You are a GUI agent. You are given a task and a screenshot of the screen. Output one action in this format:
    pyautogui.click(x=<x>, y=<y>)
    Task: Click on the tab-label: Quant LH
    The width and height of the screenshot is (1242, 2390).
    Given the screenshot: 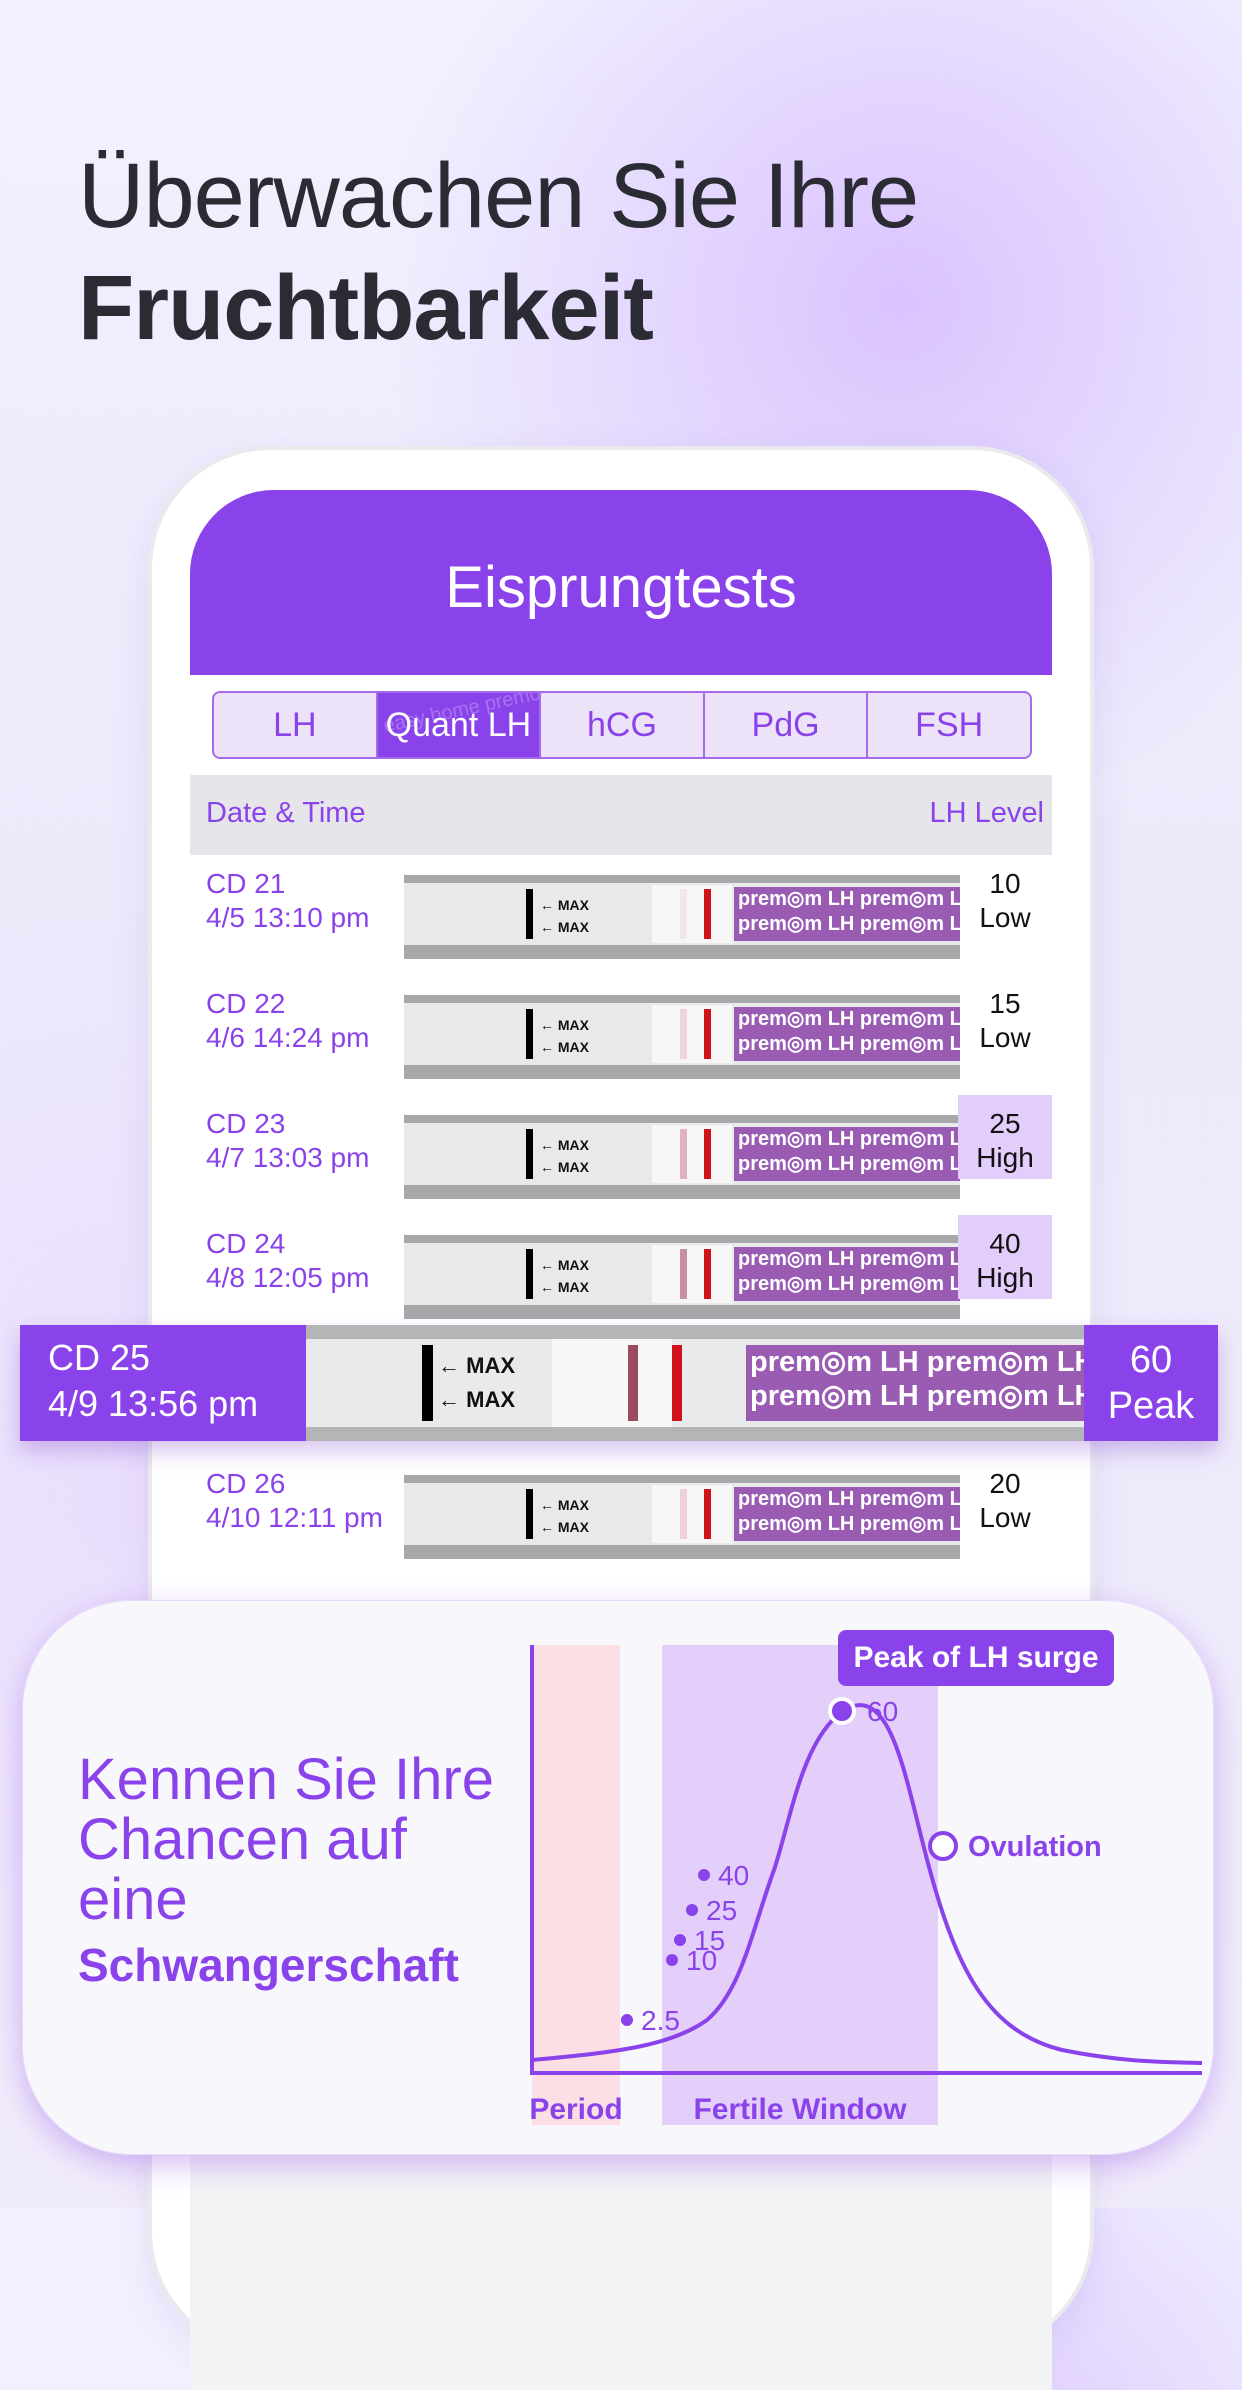 What is the action you would take?
    pyautogui.click(x=458, y=724)
    